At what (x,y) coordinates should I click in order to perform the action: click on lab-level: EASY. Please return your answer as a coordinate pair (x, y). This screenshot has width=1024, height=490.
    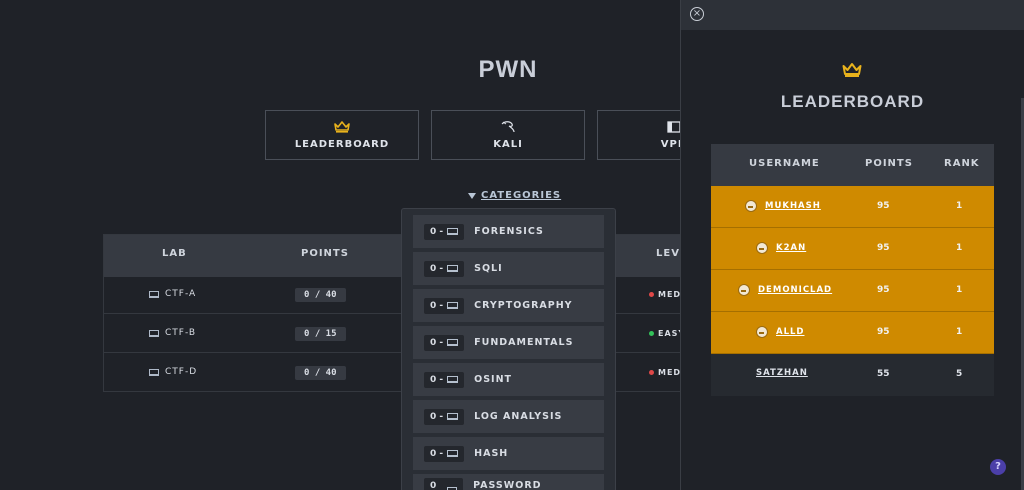
    Looking at the image, I should click on (672, 333).